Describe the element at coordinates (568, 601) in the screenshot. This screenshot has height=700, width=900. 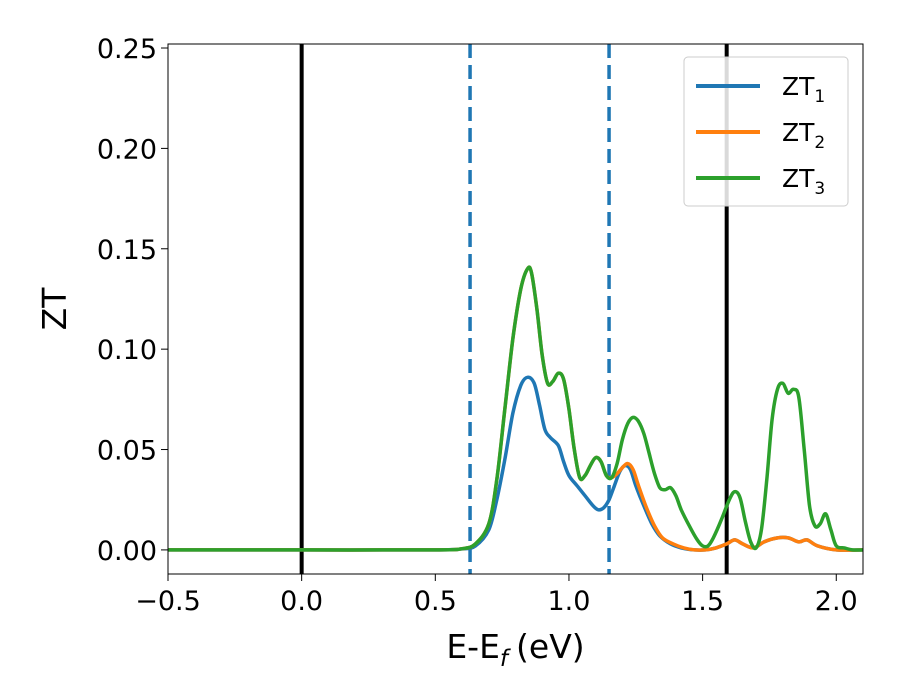
I see `x-tick-label: 1.0` at that location.